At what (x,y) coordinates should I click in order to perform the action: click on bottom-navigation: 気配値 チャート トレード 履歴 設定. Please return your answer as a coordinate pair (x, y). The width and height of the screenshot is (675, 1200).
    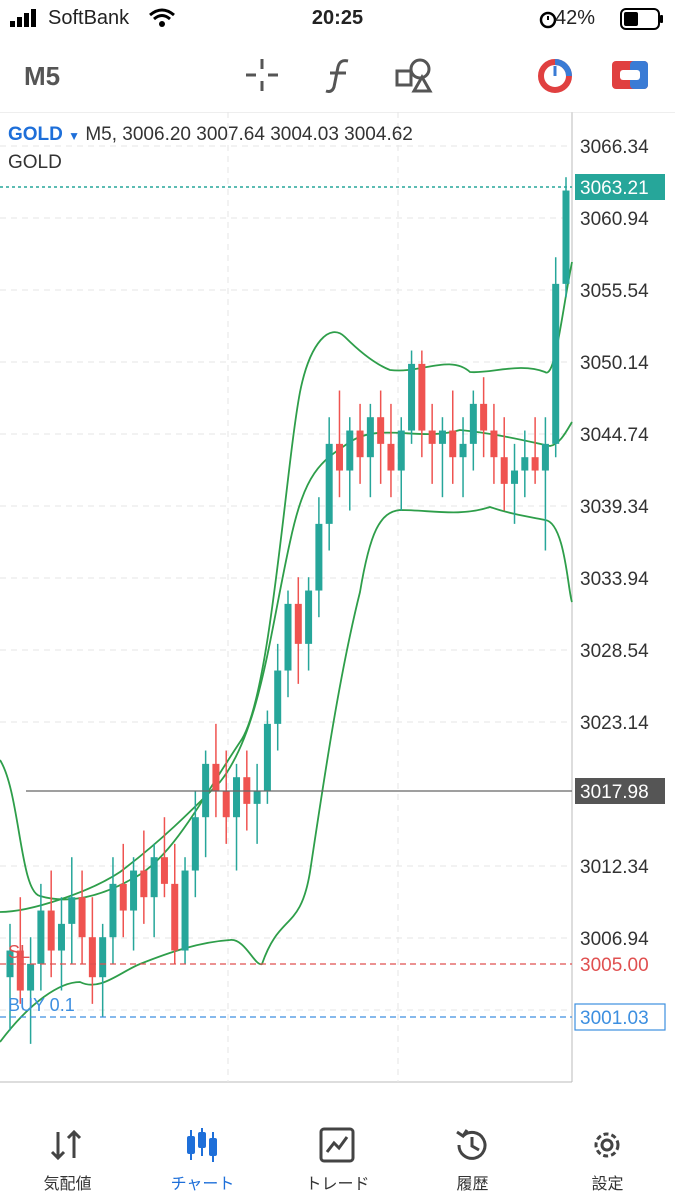
    Looking at the image, I should click on (337, 1157).